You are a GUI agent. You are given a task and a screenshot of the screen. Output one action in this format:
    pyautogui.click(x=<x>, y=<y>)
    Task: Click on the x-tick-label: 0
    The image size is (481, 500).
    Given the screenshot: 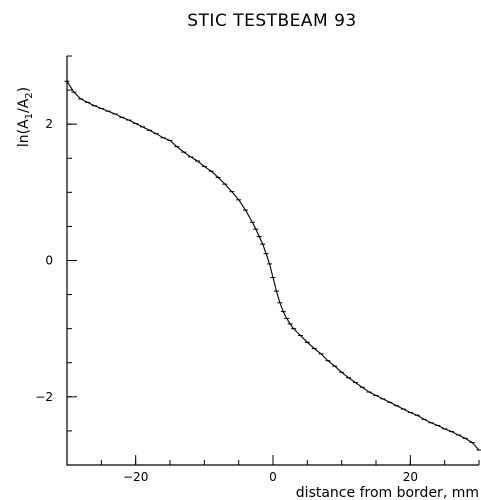 What is the action you would take?
    pyautogui.click(x=273, y=477)
    